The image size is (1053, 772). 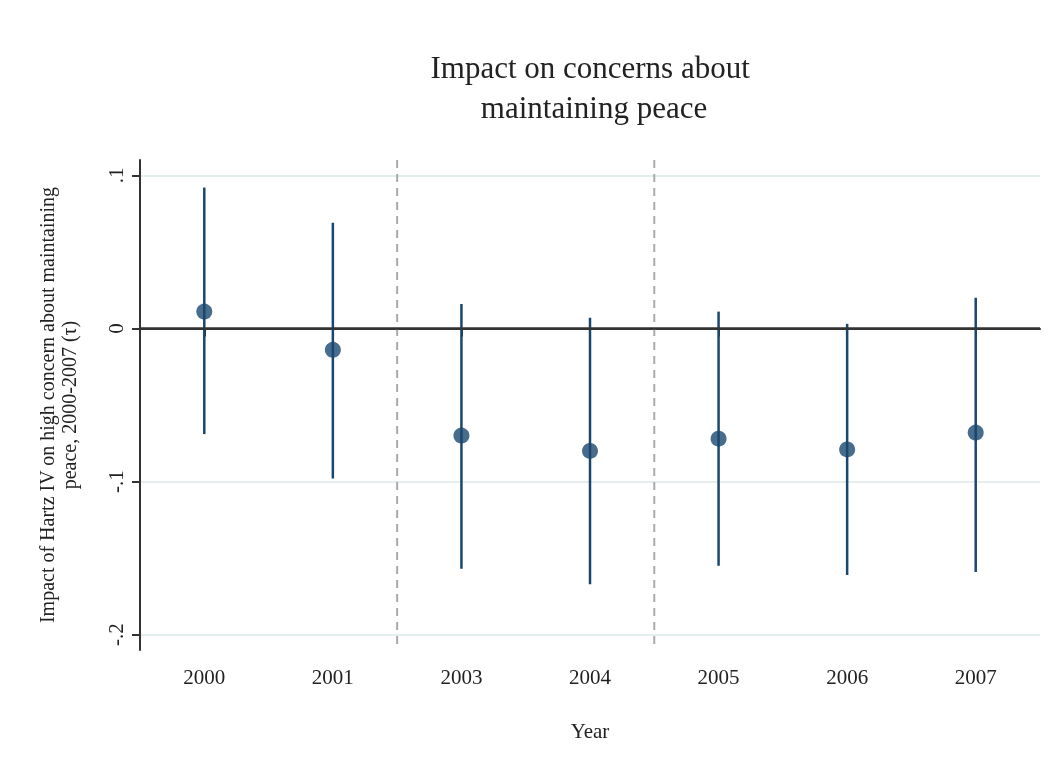 I want to click on x-tick-label: 2004, so click(x=590, y=676).